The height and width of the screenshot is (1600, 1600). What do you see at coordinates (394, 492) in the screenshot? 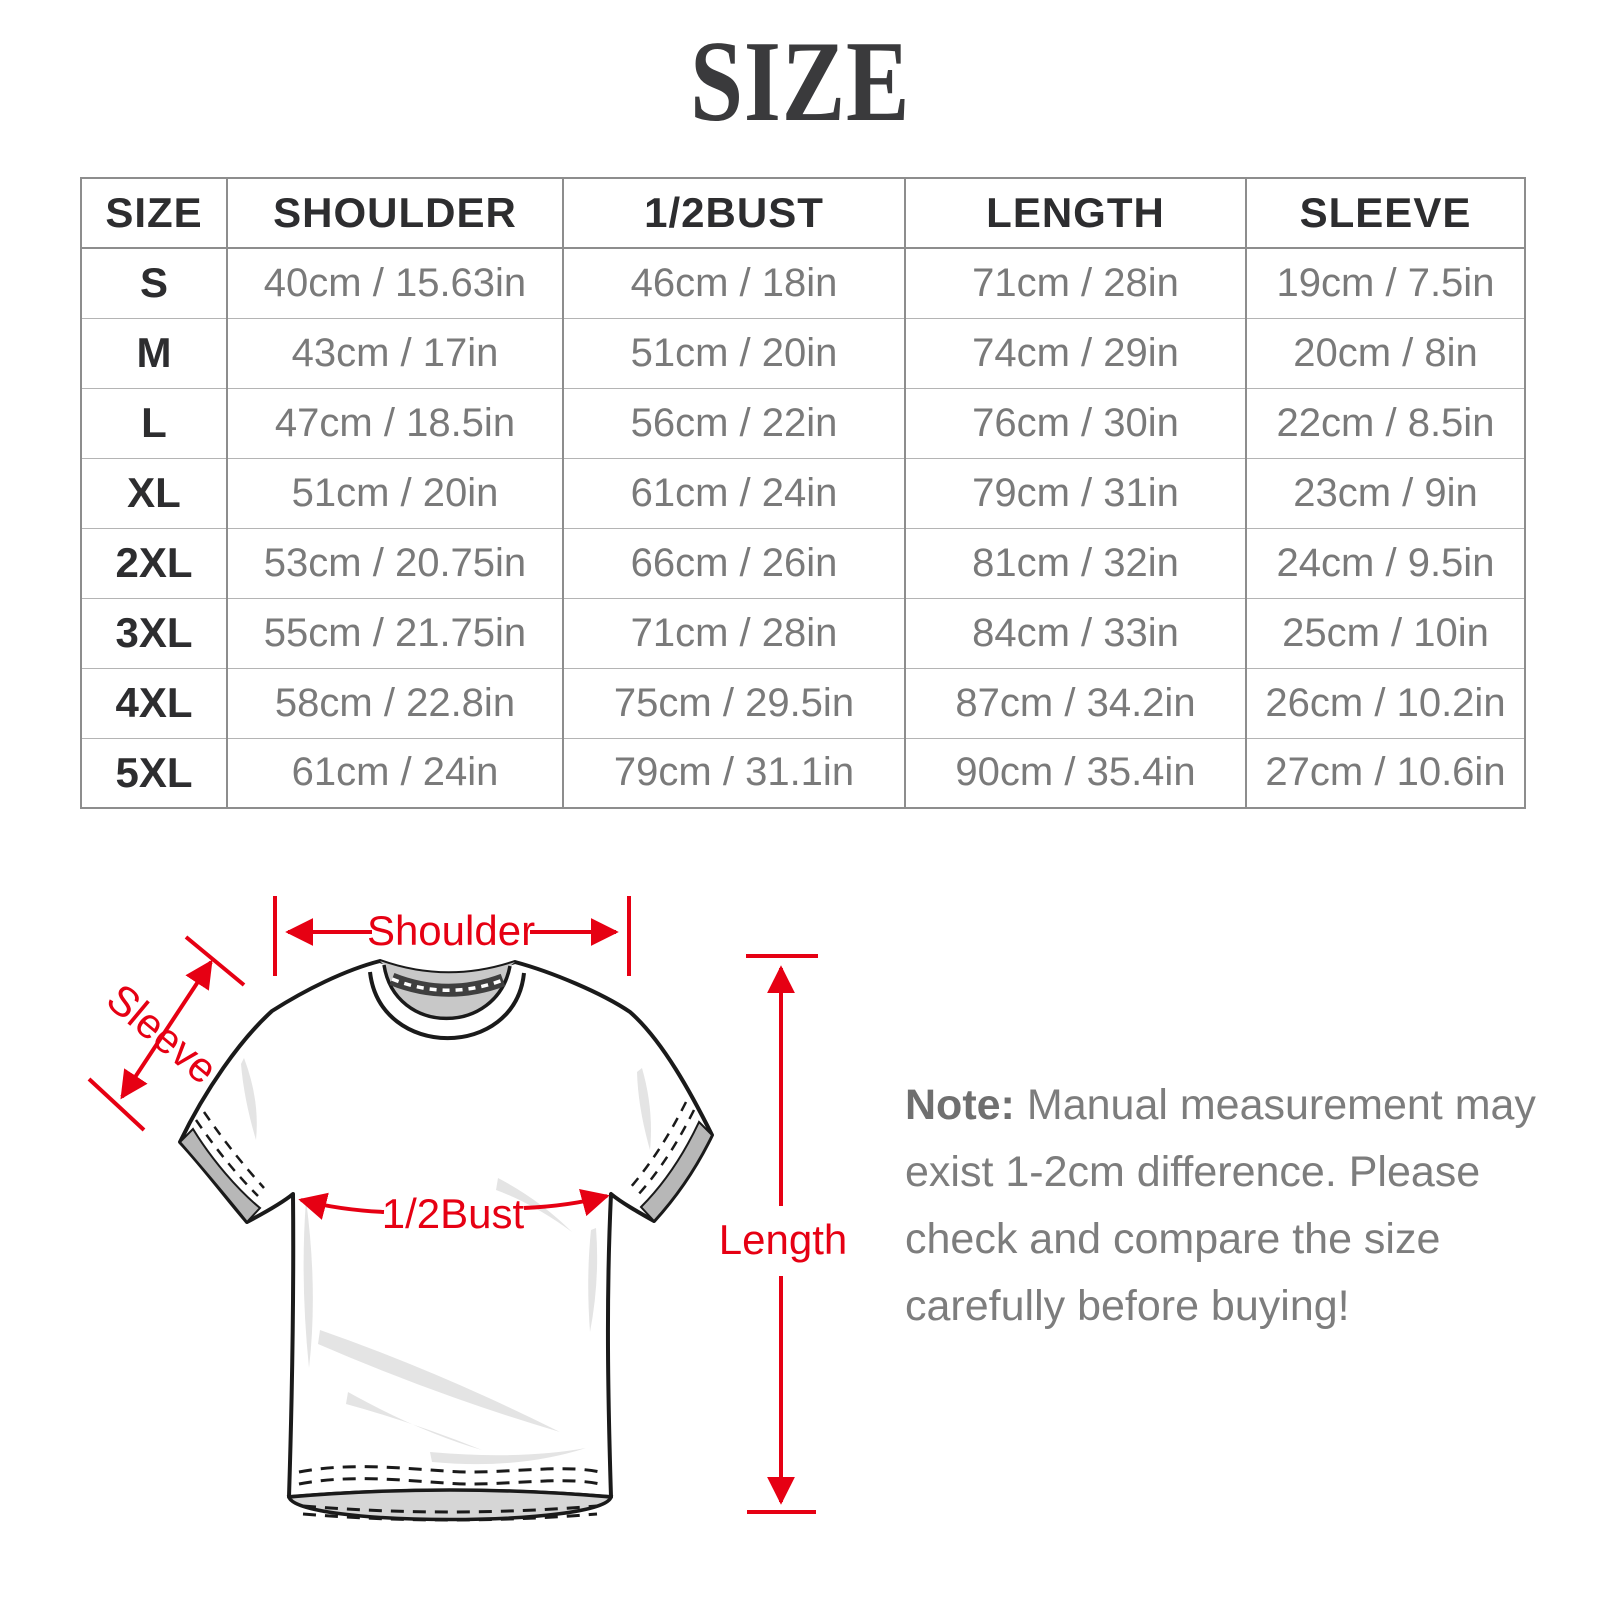
I see `shoulder-cell: 51cm / 20in` at bounding box center [394, 492].